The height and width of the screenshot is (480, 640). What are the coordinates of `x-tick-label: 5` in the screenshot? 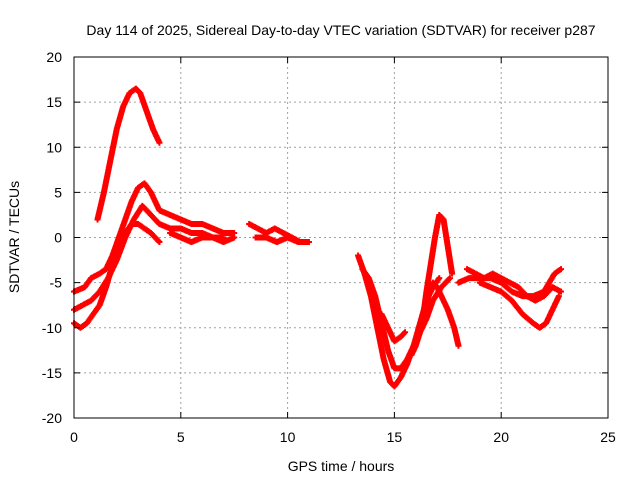 It's located at (181, 437).